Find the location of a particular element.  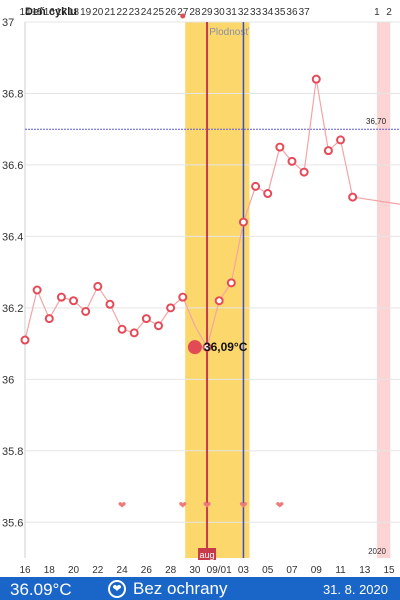

x-tick-label: 20 is located at coordinates (74, 570).